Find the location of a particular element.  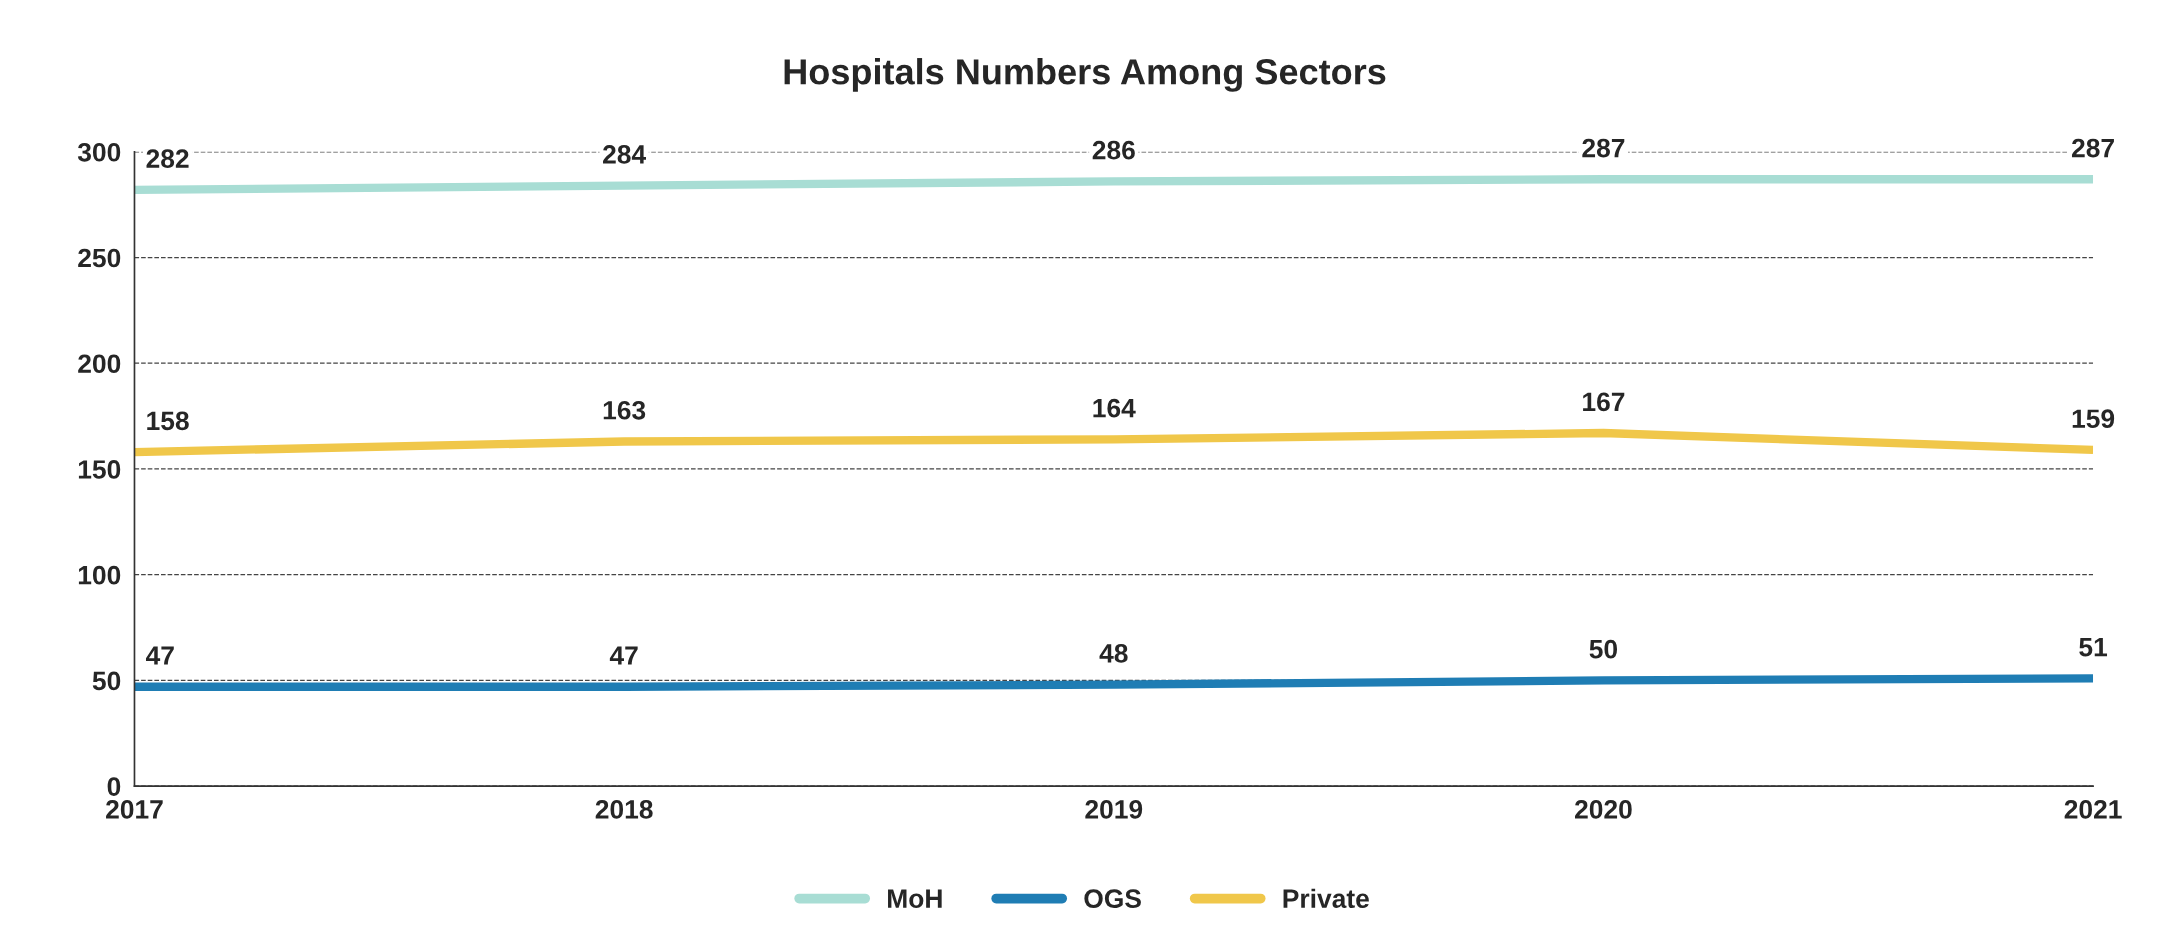

y-tick-label: 0 is located at coordinates (114, 786).